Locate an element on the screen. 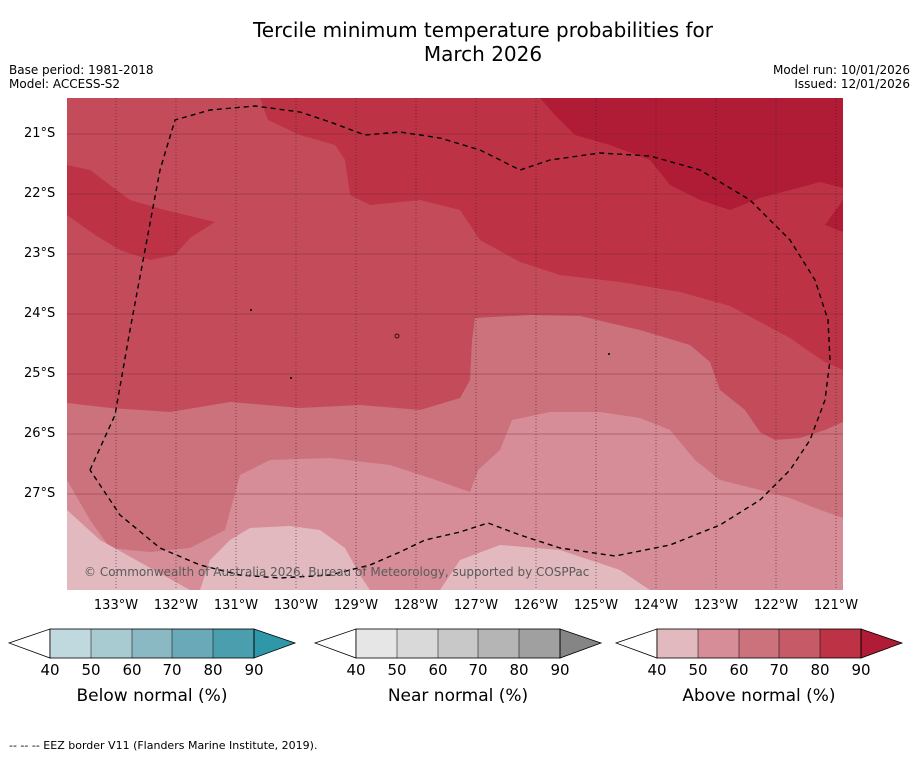  lon-label: 128°W is located at coordinates (416, 605).